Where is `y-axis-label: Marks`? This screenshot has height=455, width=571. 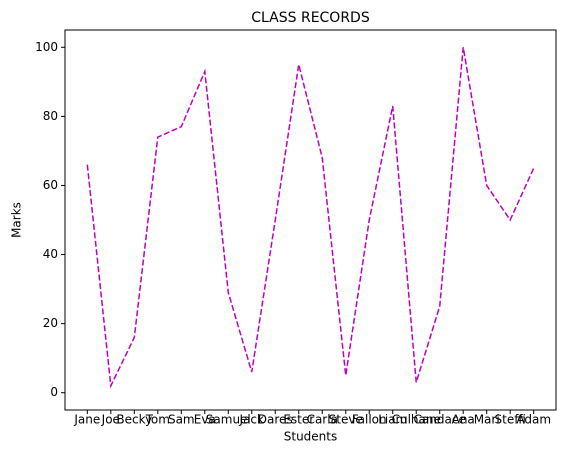
y-axis-label: Marks is located at coordinates (17, 220).